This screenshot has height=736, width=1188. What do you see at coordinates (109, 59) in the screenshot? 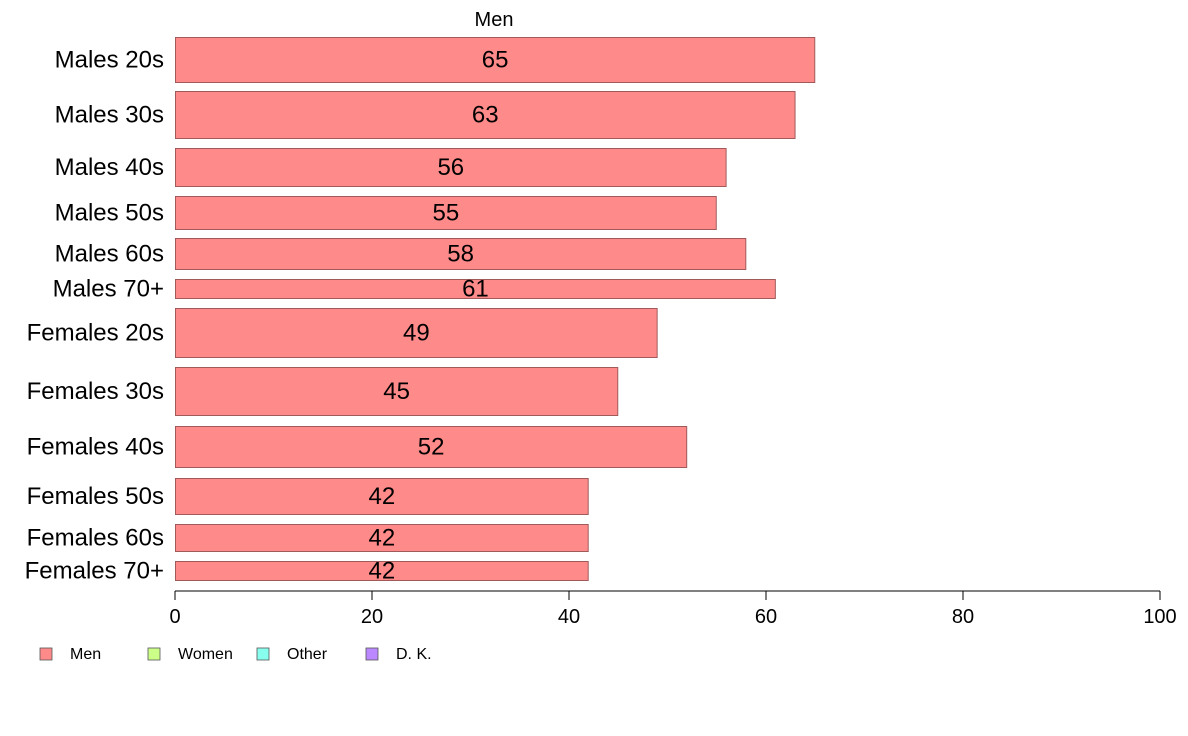
I see `category-label: Males 20s` at bounding box center [109, 59].